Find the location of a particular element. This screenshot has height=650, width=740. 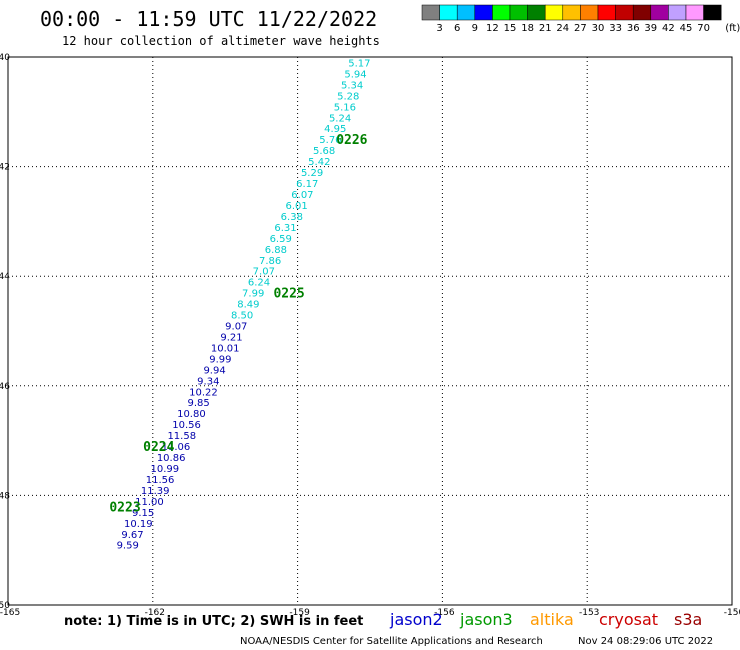

data-point-label: 9.15 is located at coordinates (143, 513).